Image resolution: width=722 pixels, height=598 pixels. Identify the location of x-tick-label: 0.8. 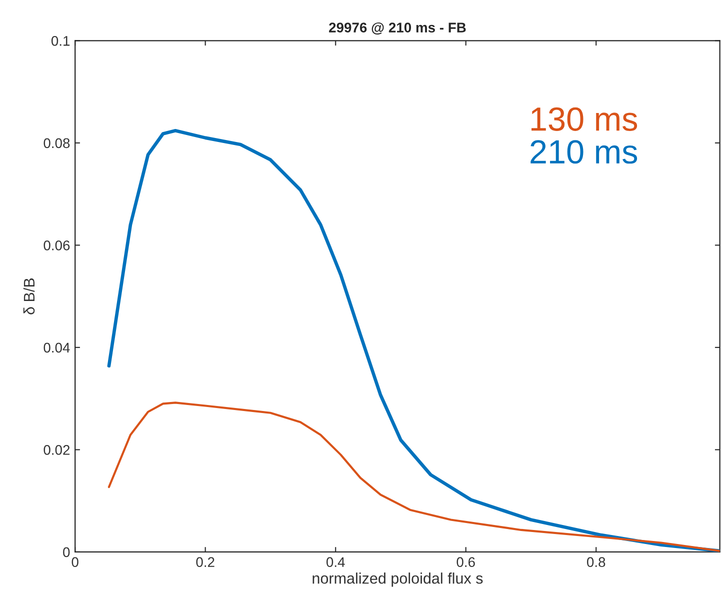
(596, 562).